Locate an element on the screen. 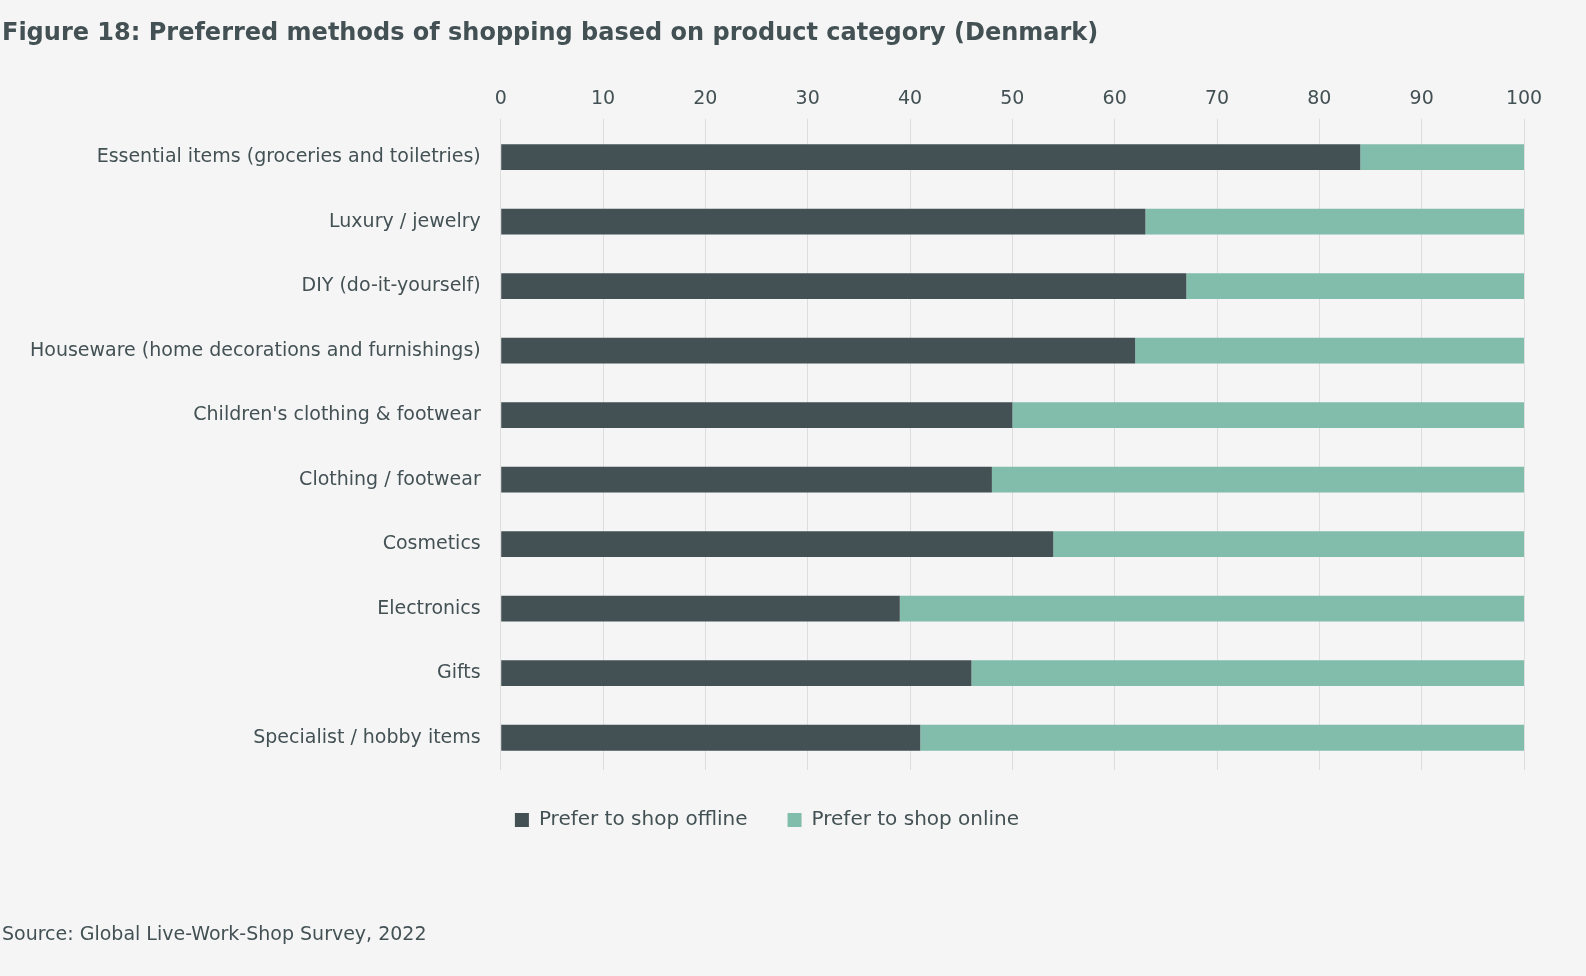 This screenshot has width=1586, height=976. source-note: Source: Global Live-Work-Shop Survey, 2022 is located at coordinates (214, 933).